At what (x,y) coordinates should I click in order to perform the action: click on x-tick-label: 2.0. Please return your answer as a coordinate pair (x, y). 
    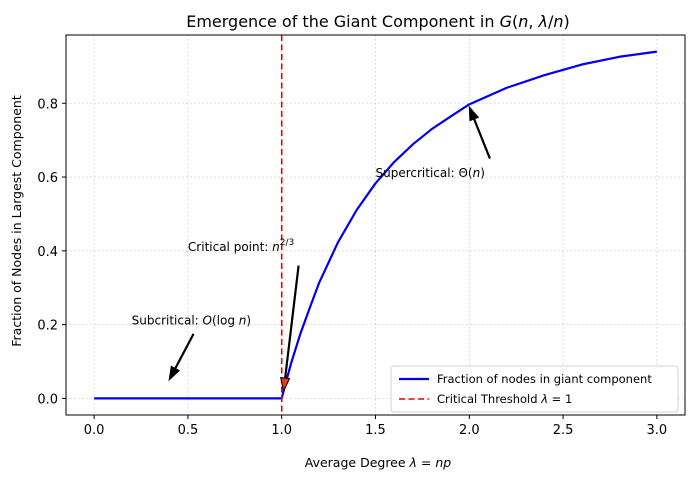
    Looking at the image, I should click on (469, 430).